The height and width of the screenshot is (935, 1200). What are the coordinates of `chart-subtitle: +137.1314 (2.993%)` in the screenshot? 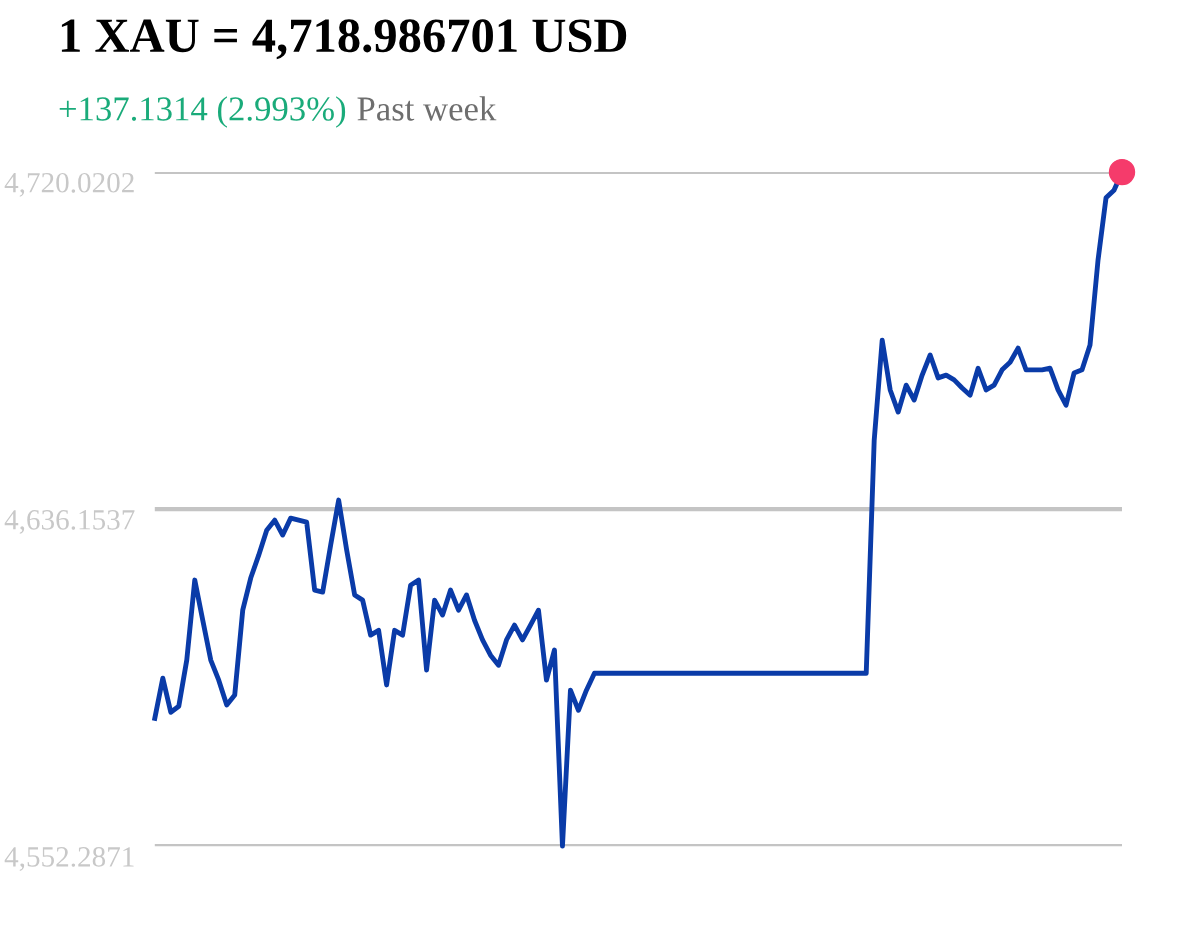 It's located at (202, 112).